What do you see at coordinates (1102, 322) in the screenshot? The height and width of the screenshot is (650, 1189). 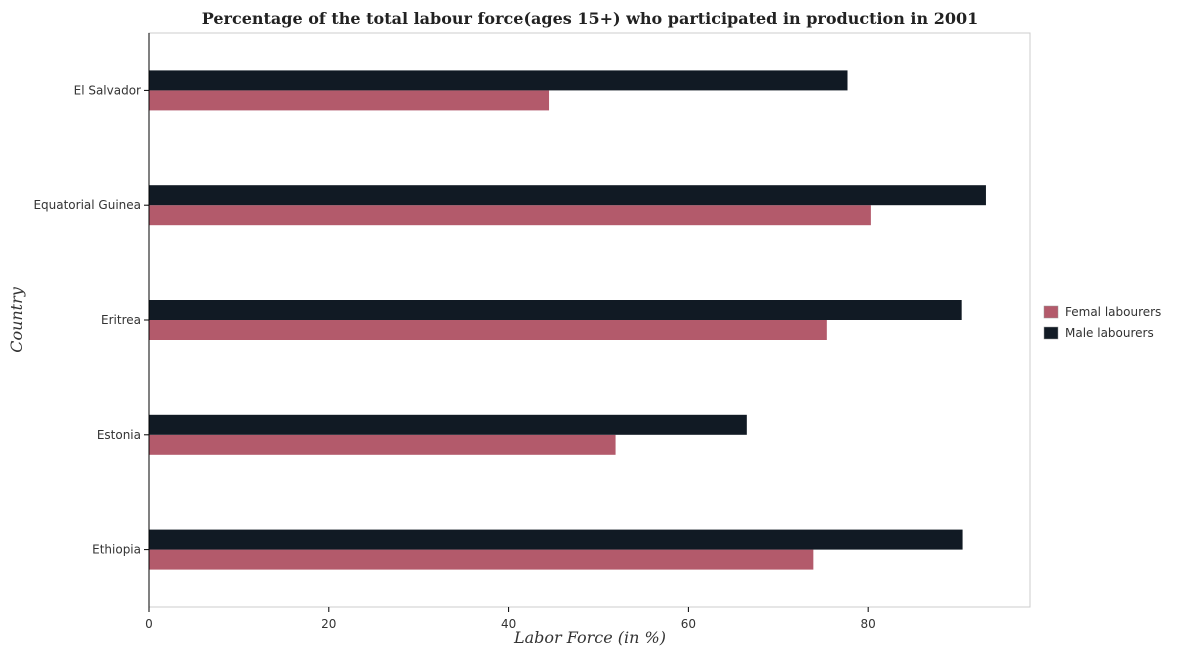 I see `legend: Femal labourers Male labourers` at bounding box center [1102, 322].